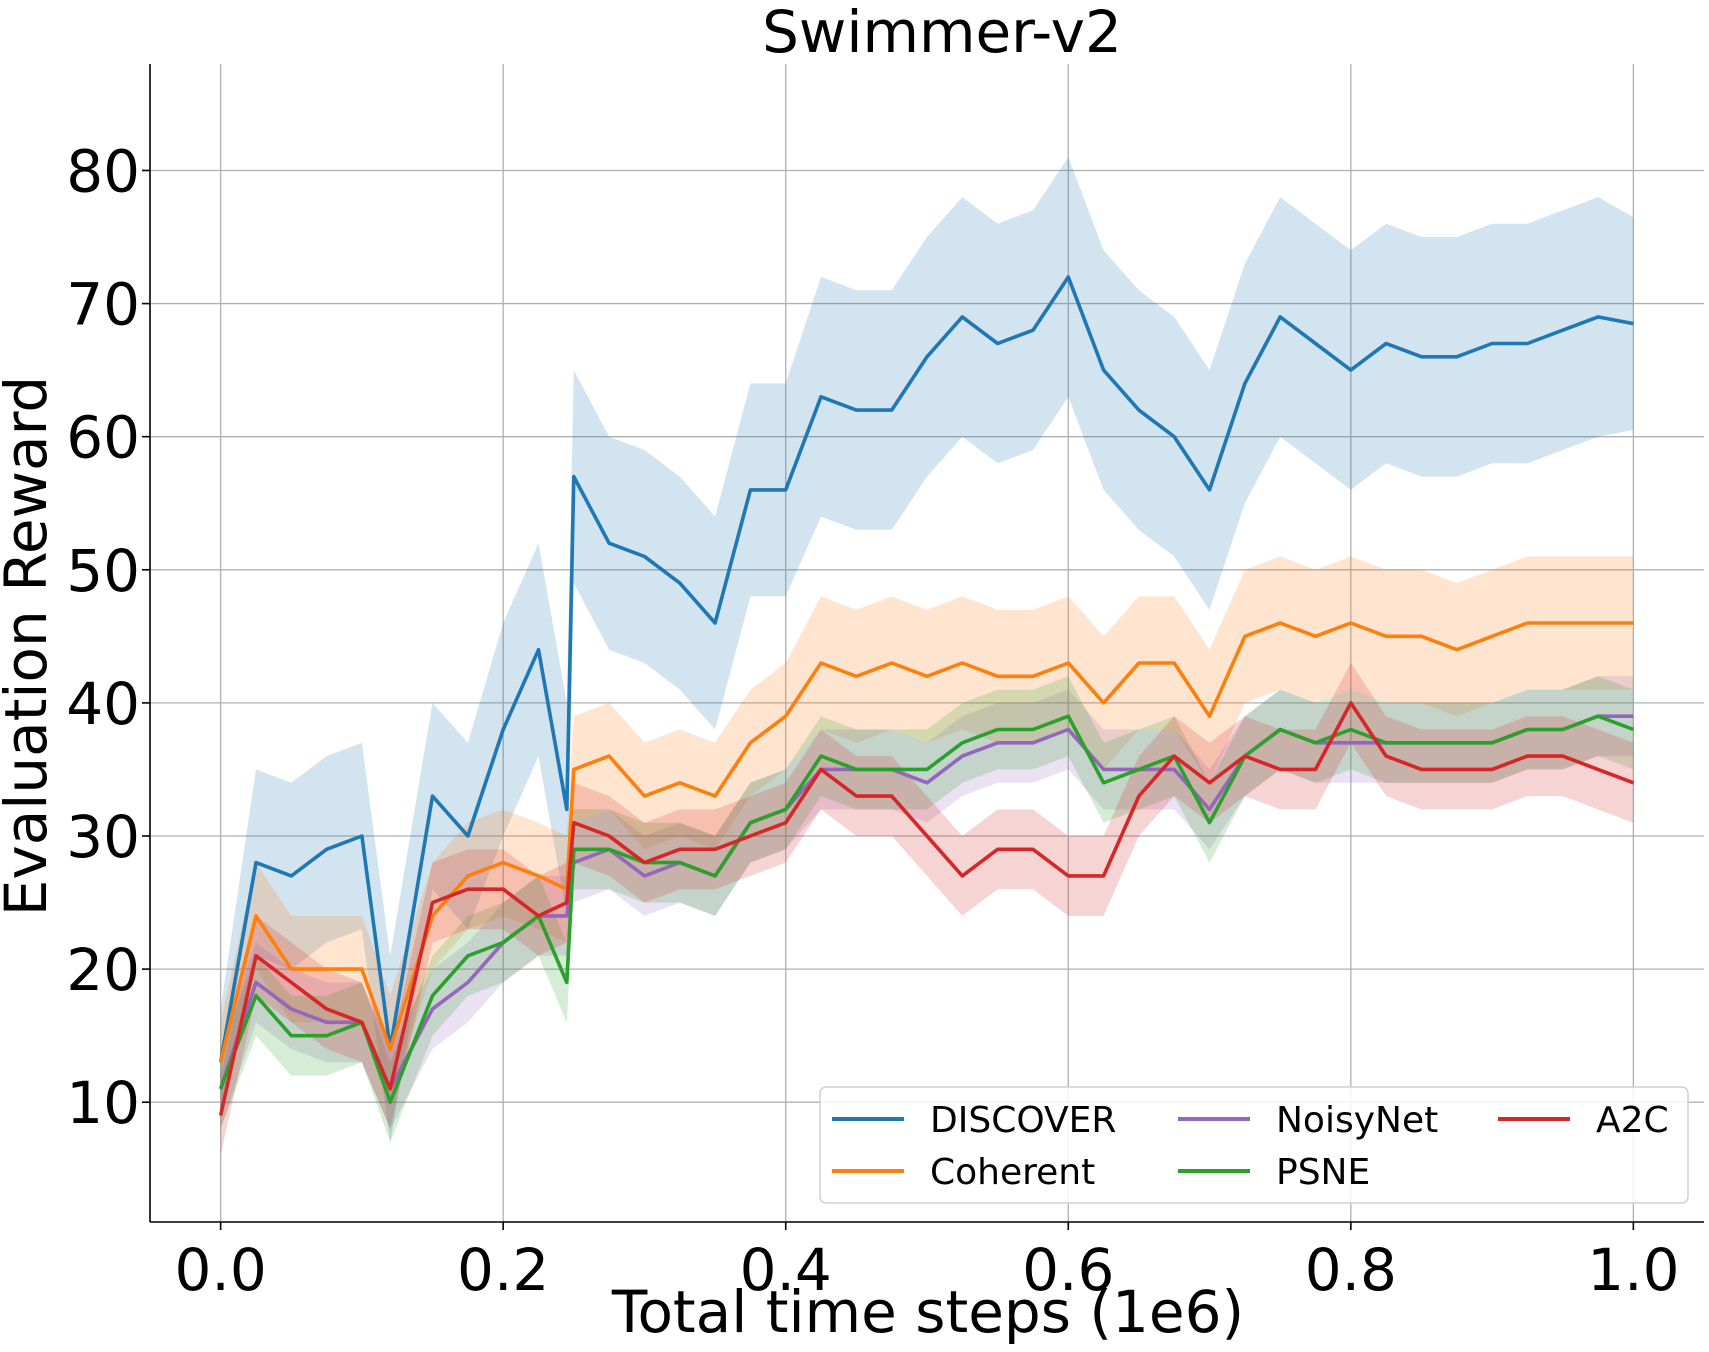 This screenshot has width=1709, height=1352. Describe the element at coordinates (1274, 1172) in the screenshot. I see `legend-item-psne: PSNE` at that location.